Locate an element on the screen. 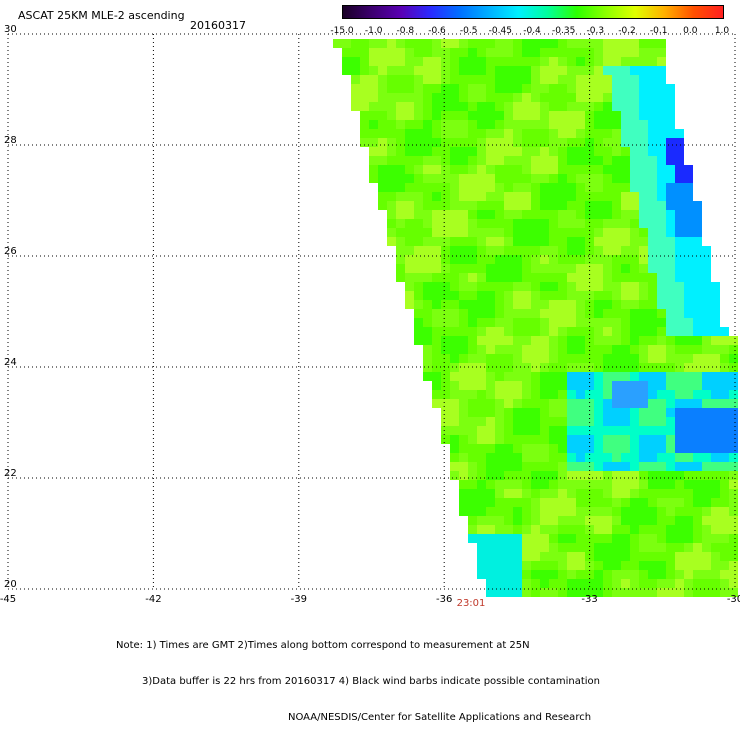  lon-tick-label: -39 is located at coordinates (299, 599).